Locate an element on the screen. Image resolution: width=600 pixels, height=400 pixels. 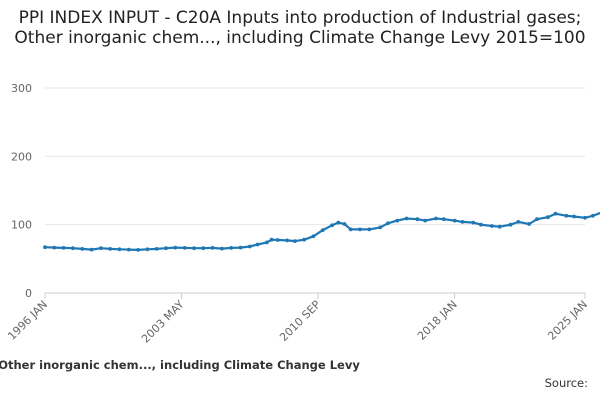
y-axis-ticks: 0 100 200 300 is located at coordinates (21, 191).